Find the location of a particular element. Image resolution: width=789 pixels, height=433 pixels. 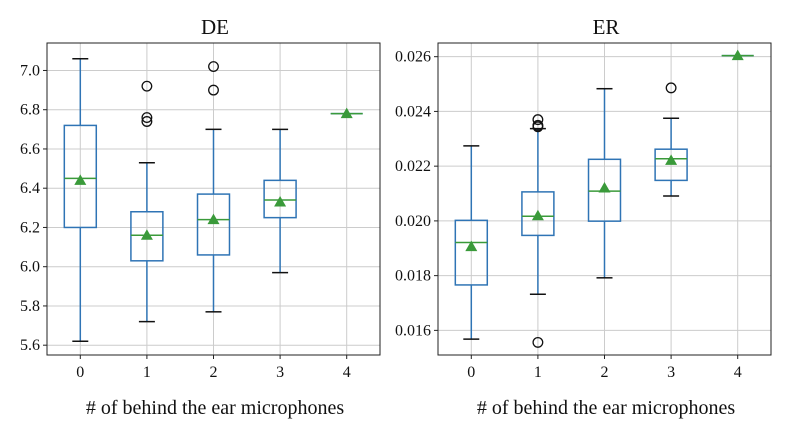

y-tick-label: 6.6 is located at coordinates (30, 149).